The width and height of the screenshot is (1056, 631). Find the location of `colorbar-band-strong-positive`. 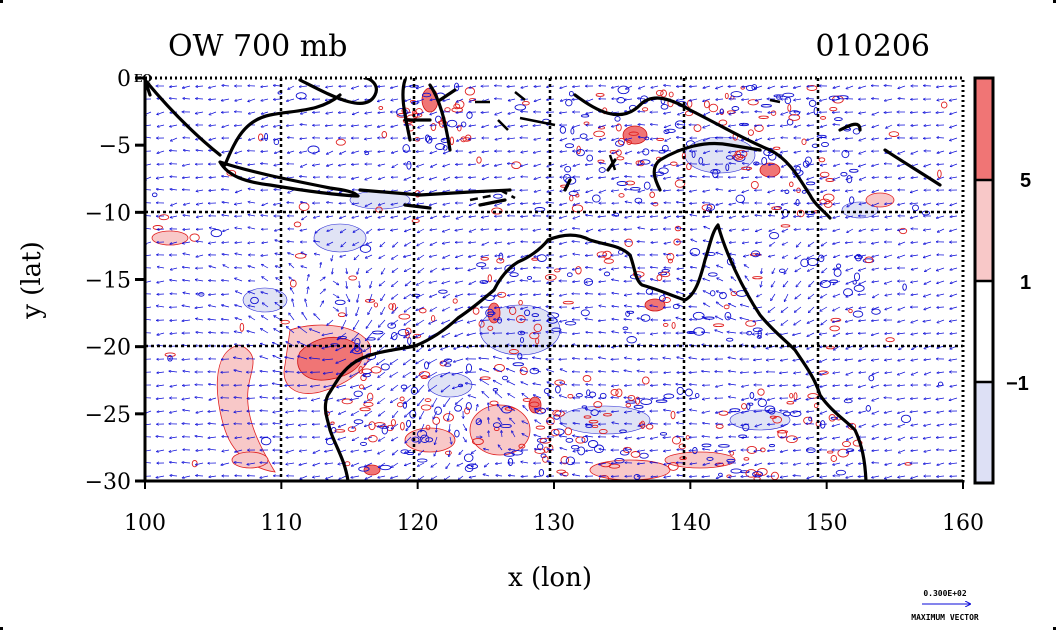

colorbar-band-strong-positive is located at coordinates (984, 129).